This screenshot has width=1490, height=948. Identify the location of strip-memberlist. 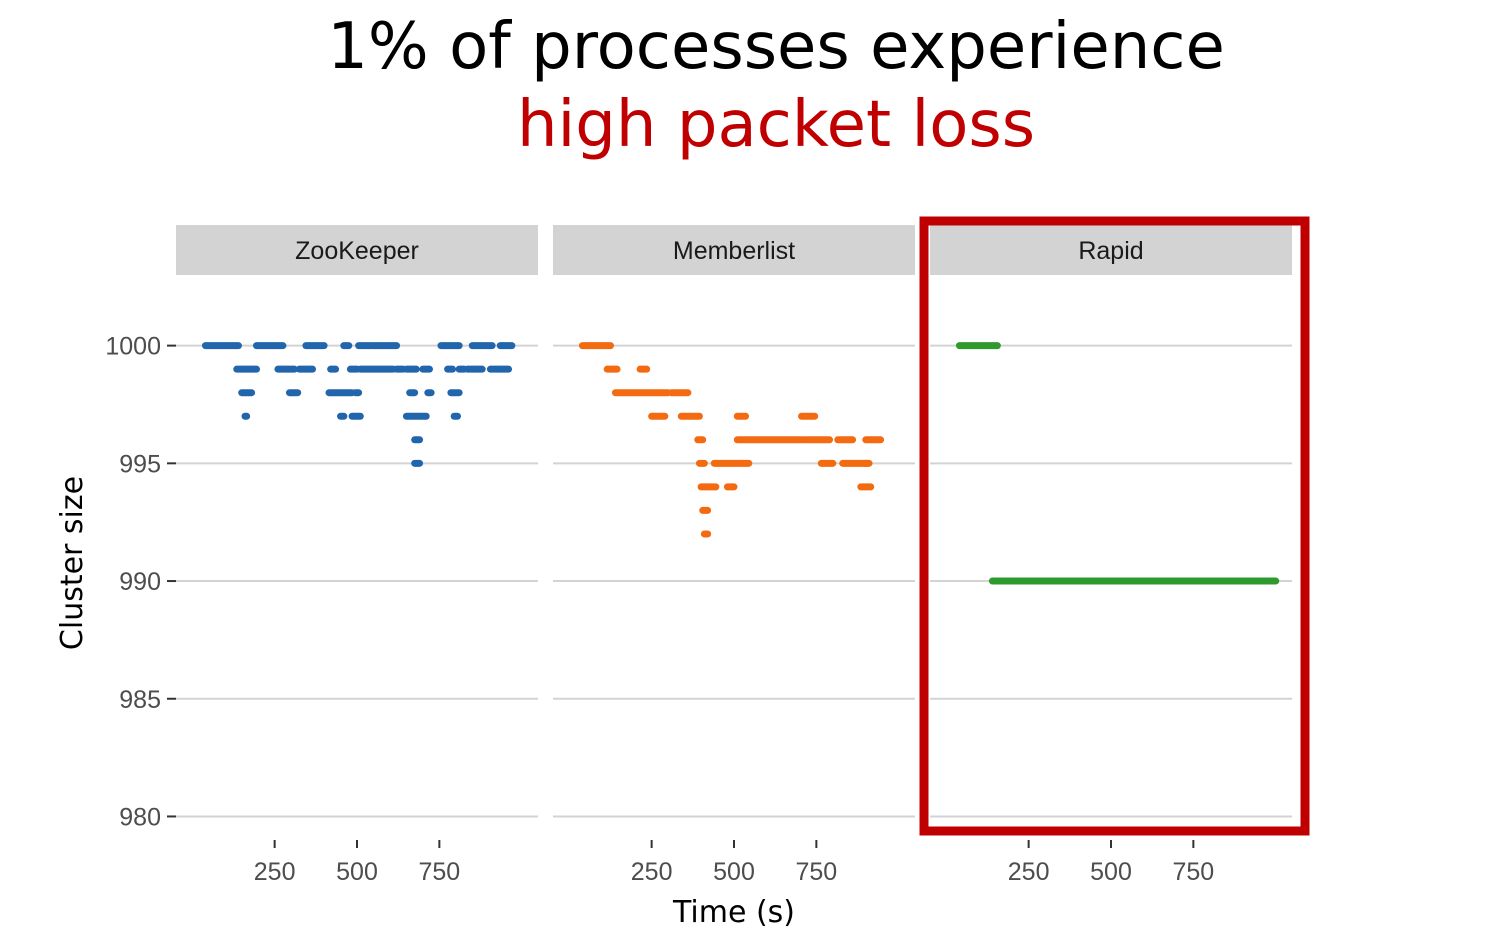
(734, 250).